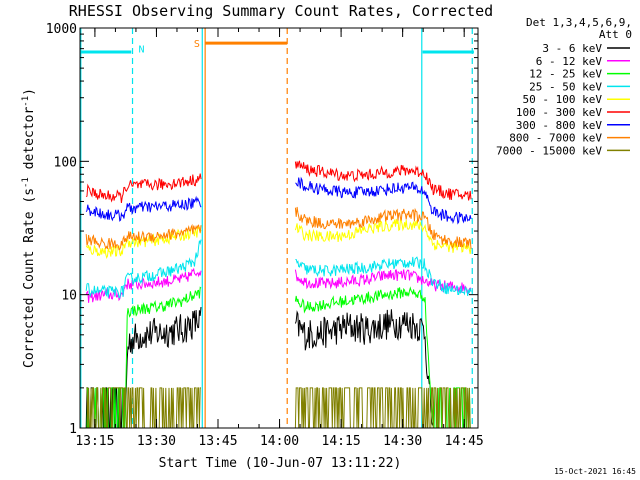  Describe the element at coordinates (595, 471) in the screenshot. I see `footer-timestamp: 15-Oct-2021 16:45` at that location.